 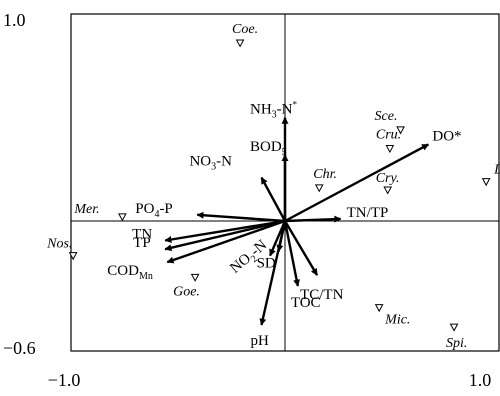 What do you see at coordinates (306, 303) in the screenshot?
I see `env-variable-label: TOC` at bounding box center [306, 303].